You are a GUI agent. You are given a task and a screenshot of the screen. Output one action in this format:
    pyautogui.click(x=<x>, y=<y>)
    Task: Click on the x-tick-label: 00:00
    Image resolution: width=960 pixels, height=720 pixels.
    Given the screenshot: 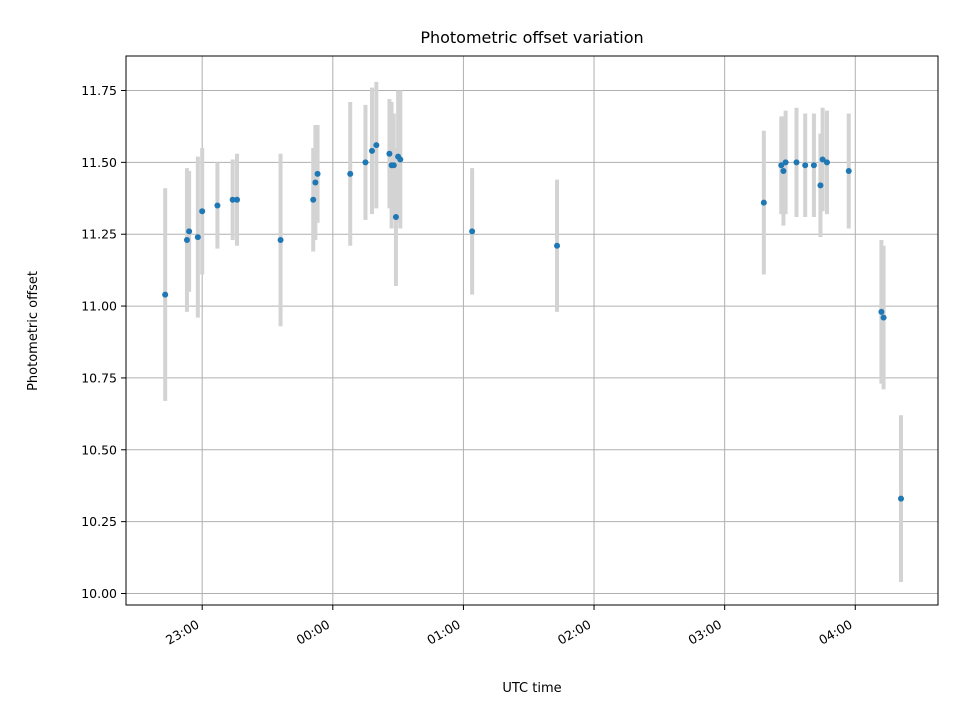 What is the action you would take?
    pyautogui.click(x=313, y=632)
    